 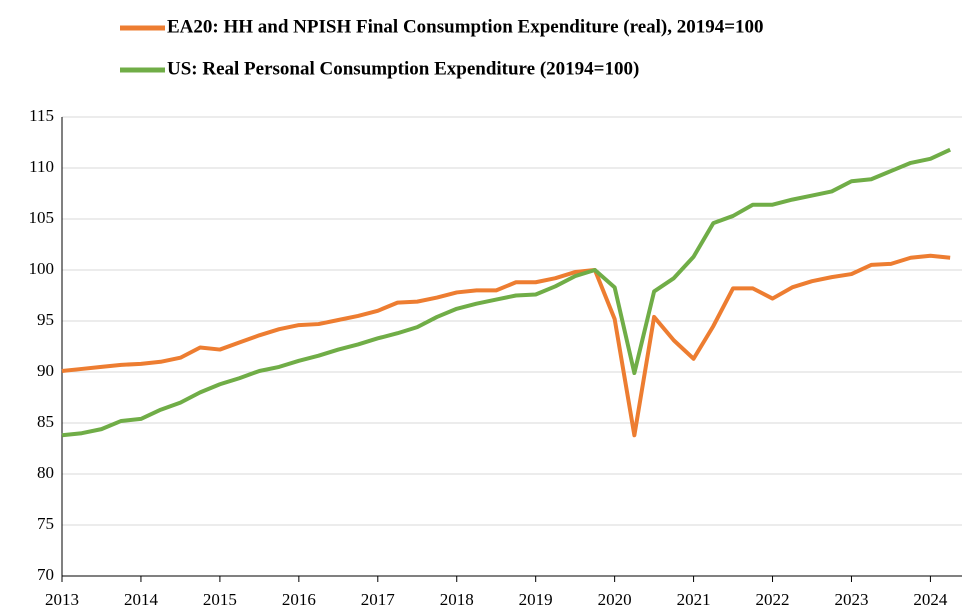 I want to click on y-tick-label: 110, so click(x=41, y=166).